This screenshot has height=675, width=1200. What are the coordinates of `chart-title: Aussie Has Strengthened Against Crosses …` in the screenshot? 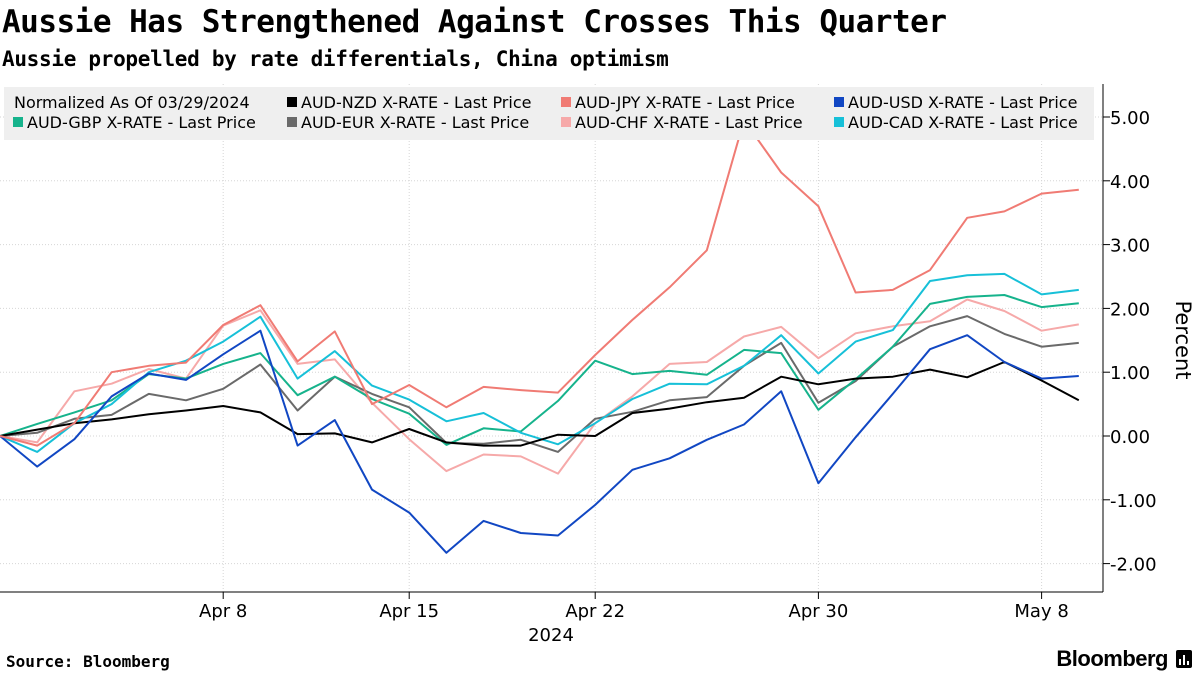 It's located at (474, 22).